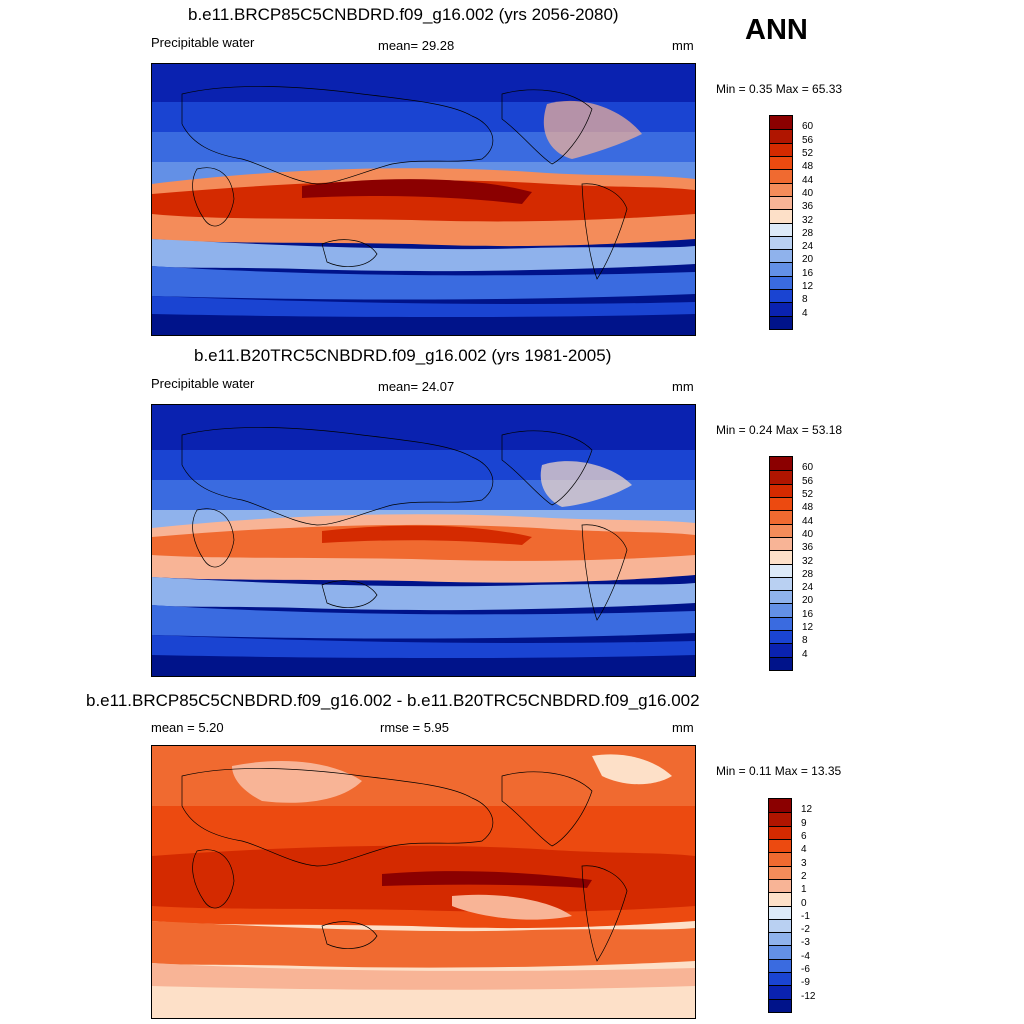  I want to click on colorbar-tick-label: 9, so click(804, 823).